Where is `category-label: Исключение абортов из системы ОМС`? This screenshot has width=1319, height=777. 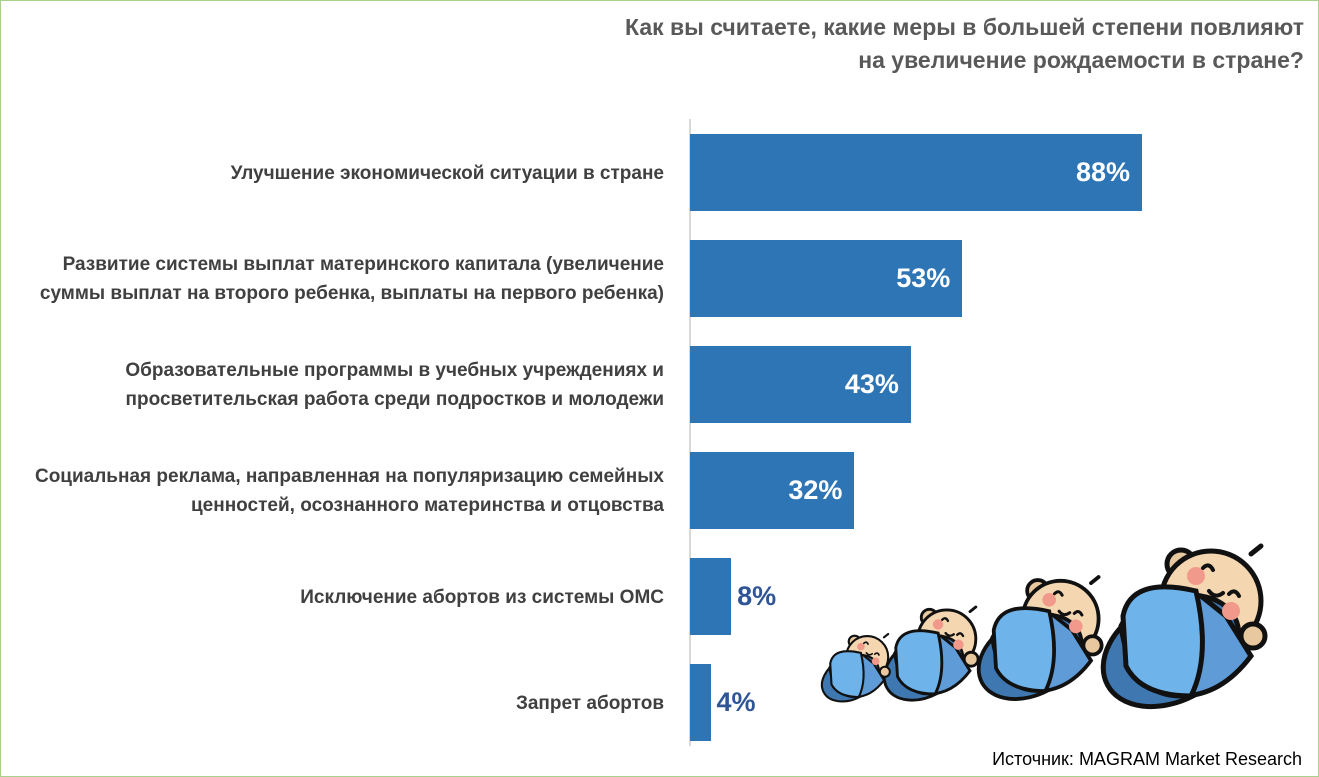
category-label: Исключение абортов из системы ОМС is located at coordinates (482, 597).